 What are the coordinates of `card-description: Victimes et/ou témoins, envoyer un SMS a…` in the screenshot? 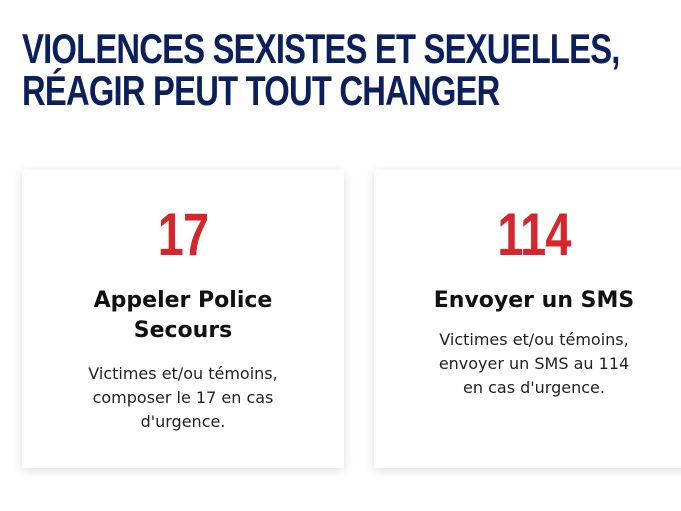 It's located at (534, 363).